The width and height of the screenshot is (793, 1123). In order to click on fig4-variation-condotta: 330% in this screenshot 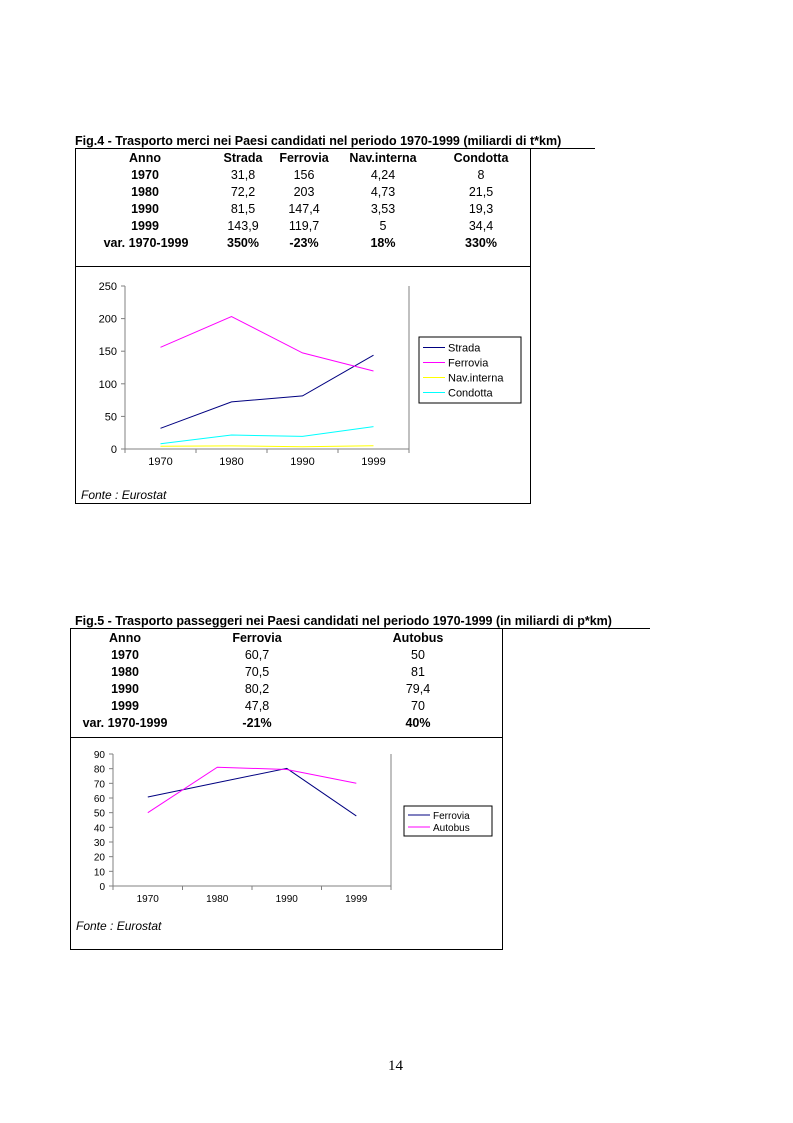, I will do `click(481, 243)`.